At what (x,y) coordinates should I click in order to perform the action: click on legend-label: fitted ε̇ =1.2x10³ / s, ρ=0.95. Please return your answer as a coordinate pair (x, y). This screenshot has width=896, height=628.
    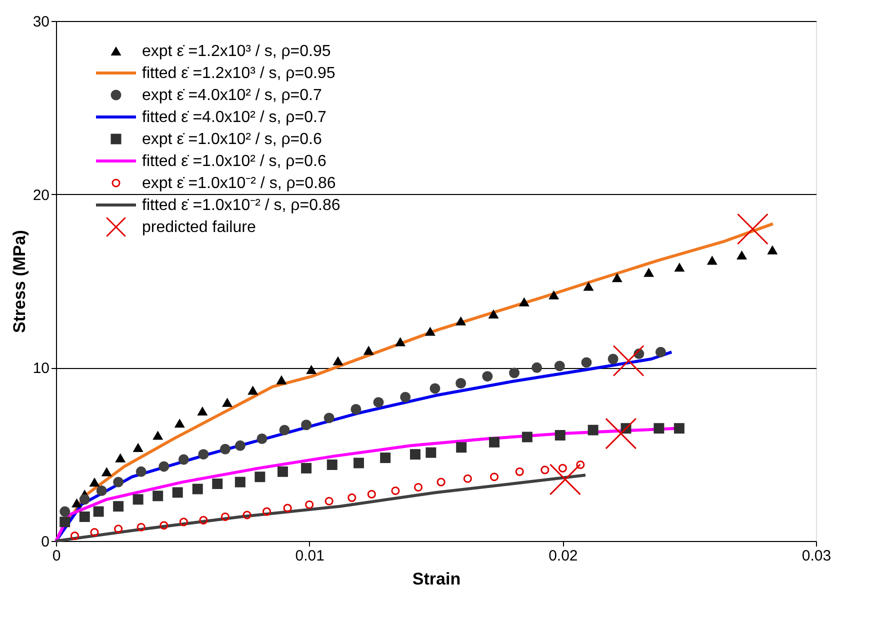
    Looking at the image, I should click on (239, 73).